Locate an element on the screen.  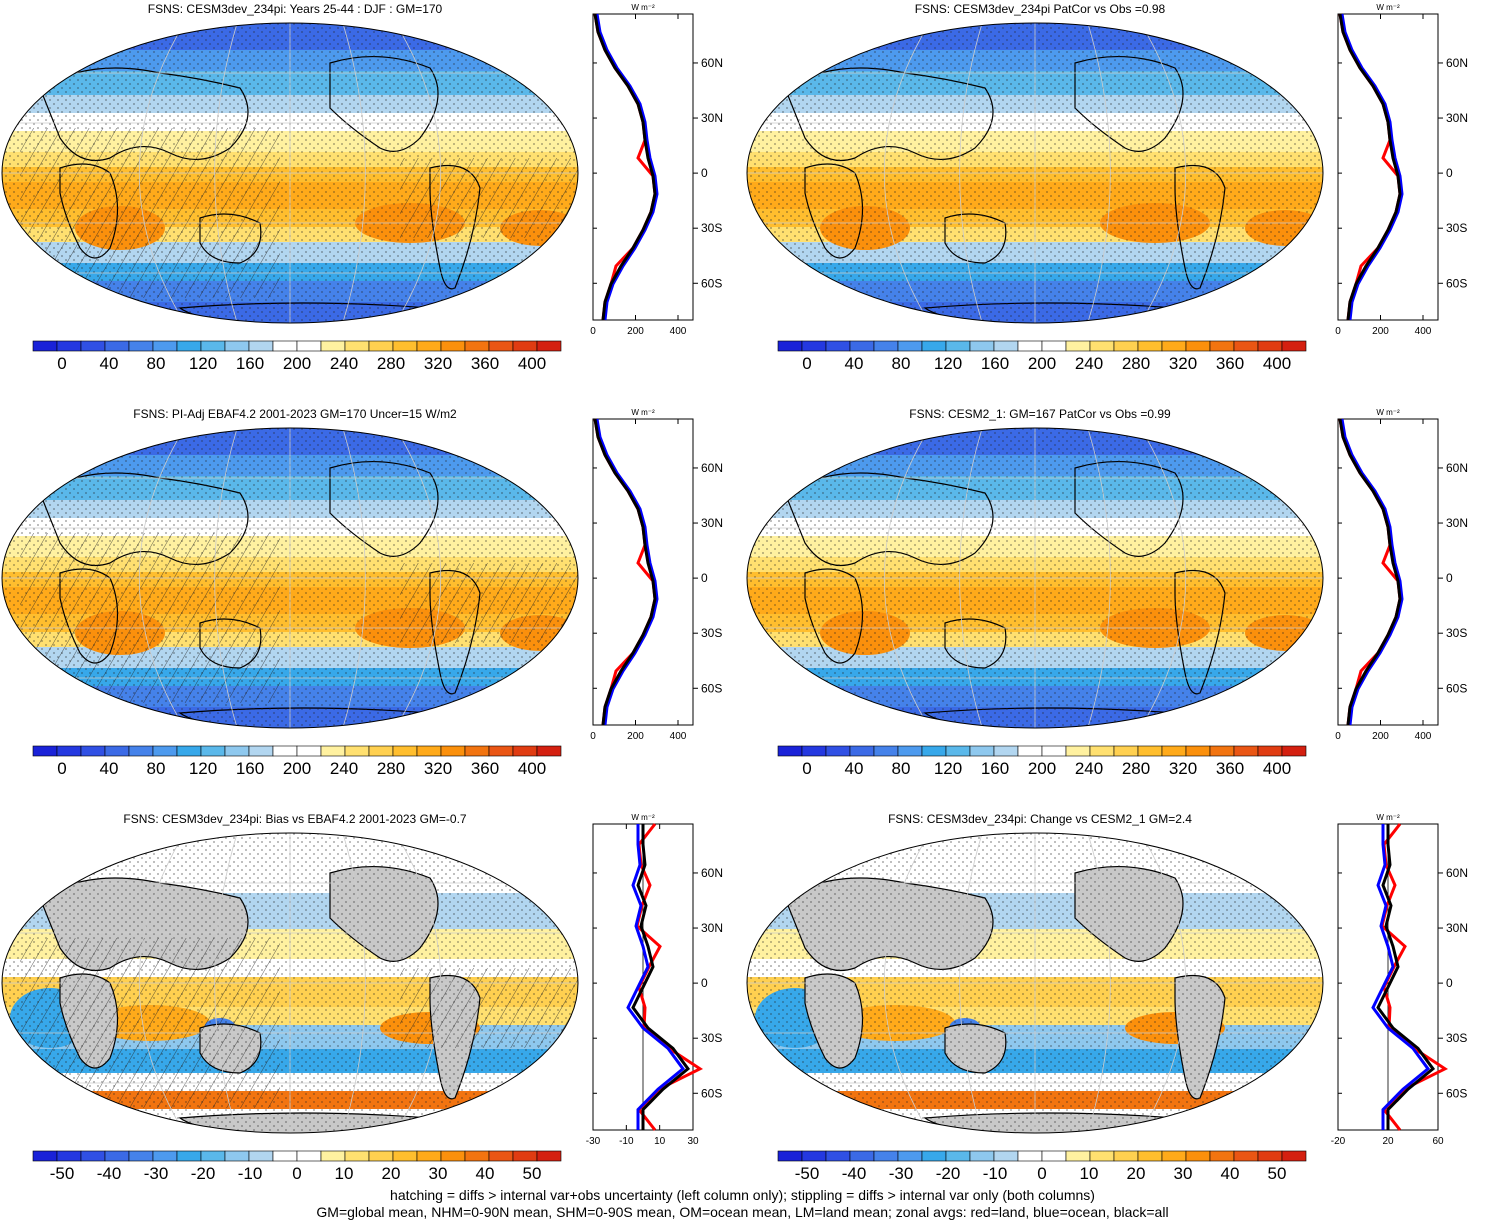
colorbar-tick-label: 20 is located at coordinates (391, 1173).